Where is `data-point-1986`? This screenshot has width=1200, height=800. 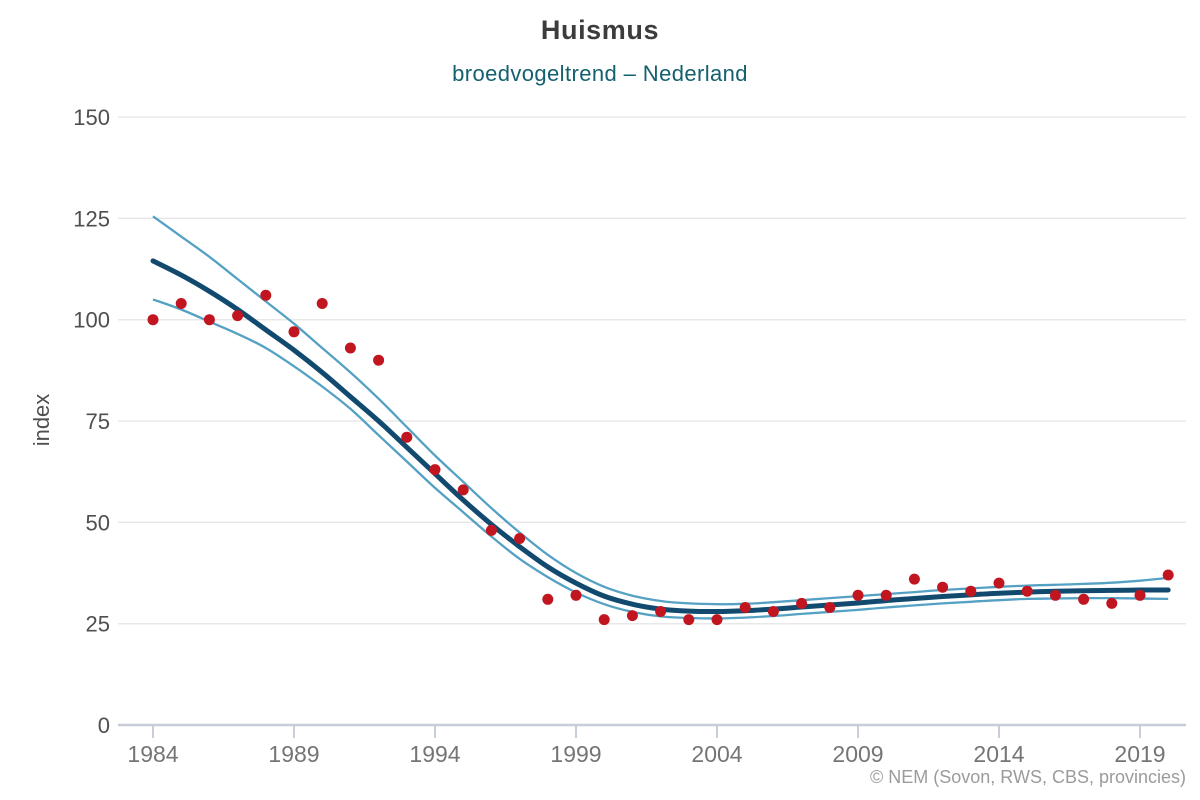
data-point-1986 is located at coordinates (209, 320).